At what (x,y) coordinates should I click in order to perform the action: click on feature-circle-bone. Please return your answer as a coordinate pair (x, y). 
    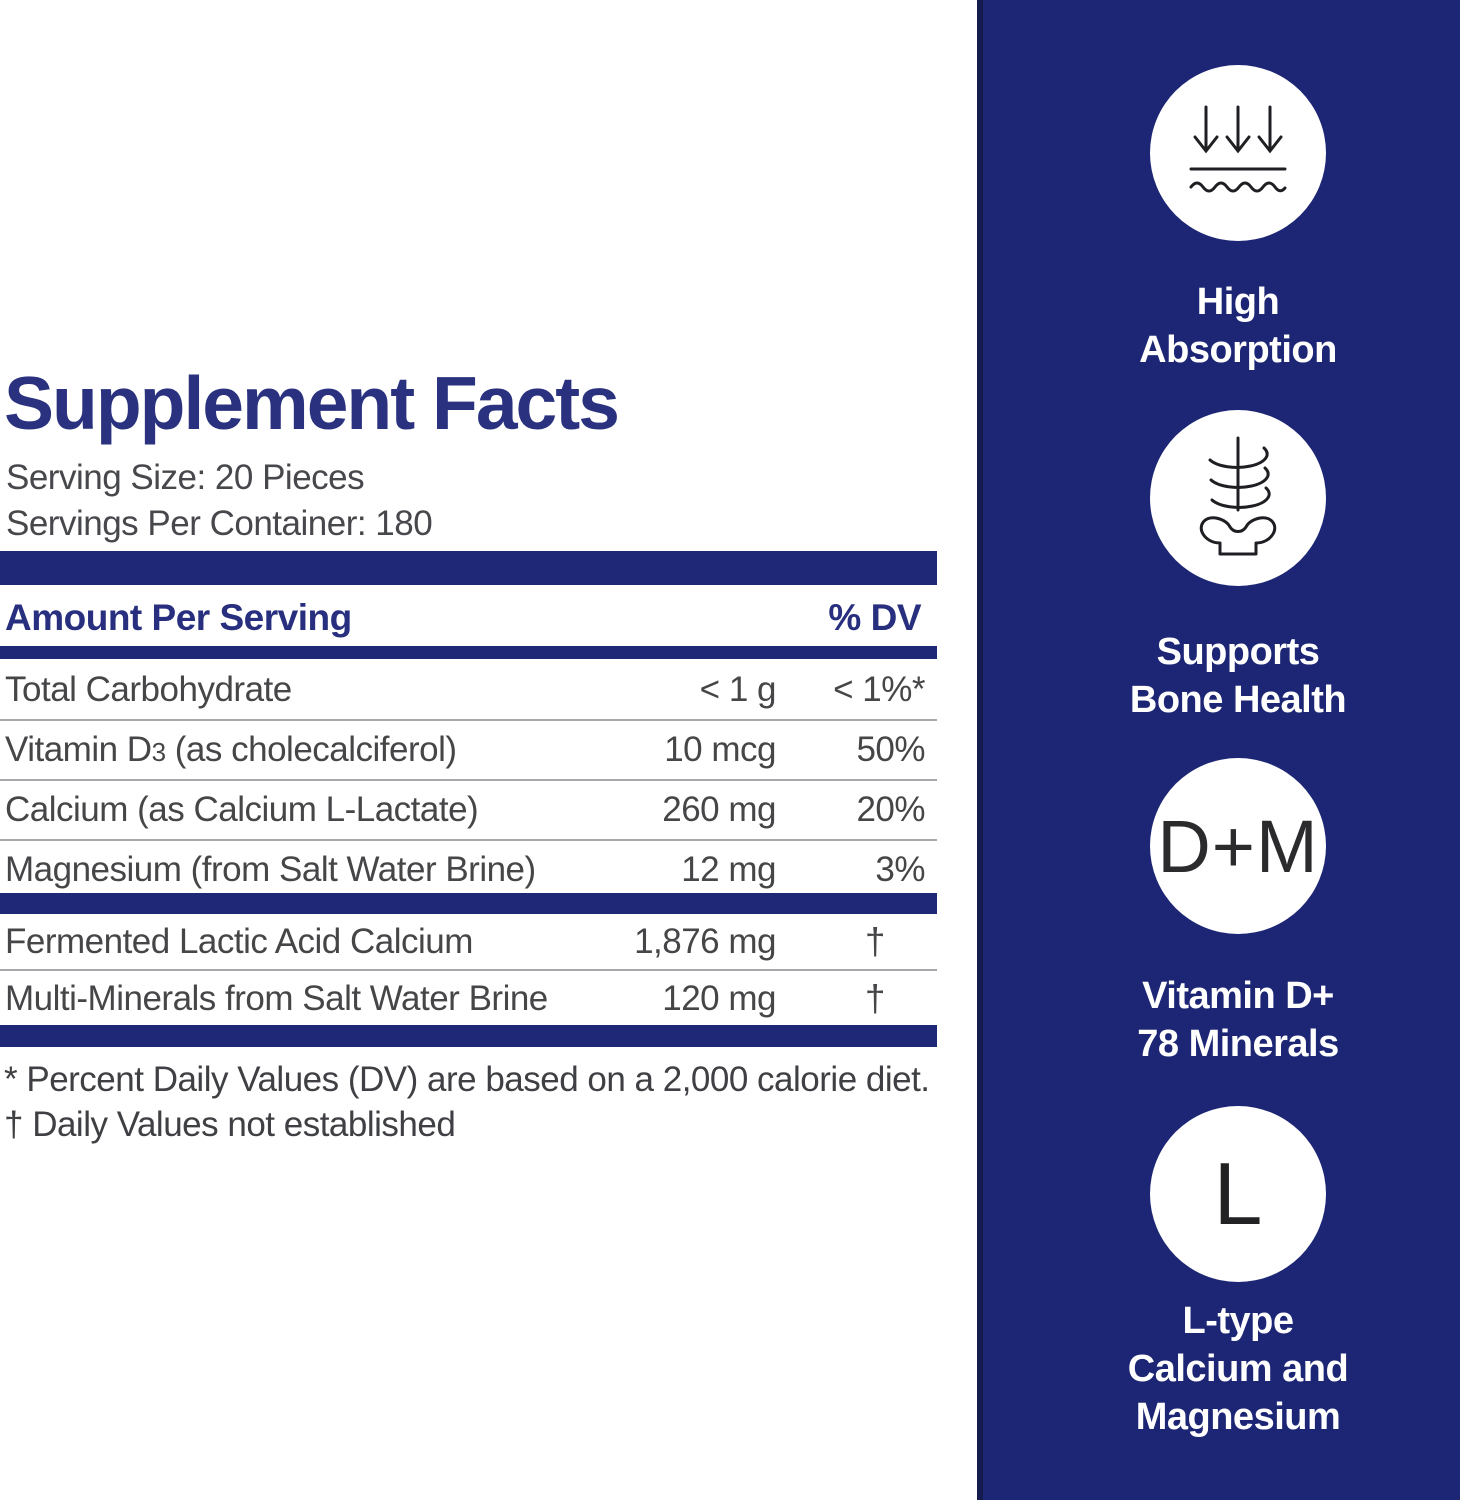
    Looking at the image, I should click on (1238, 498).